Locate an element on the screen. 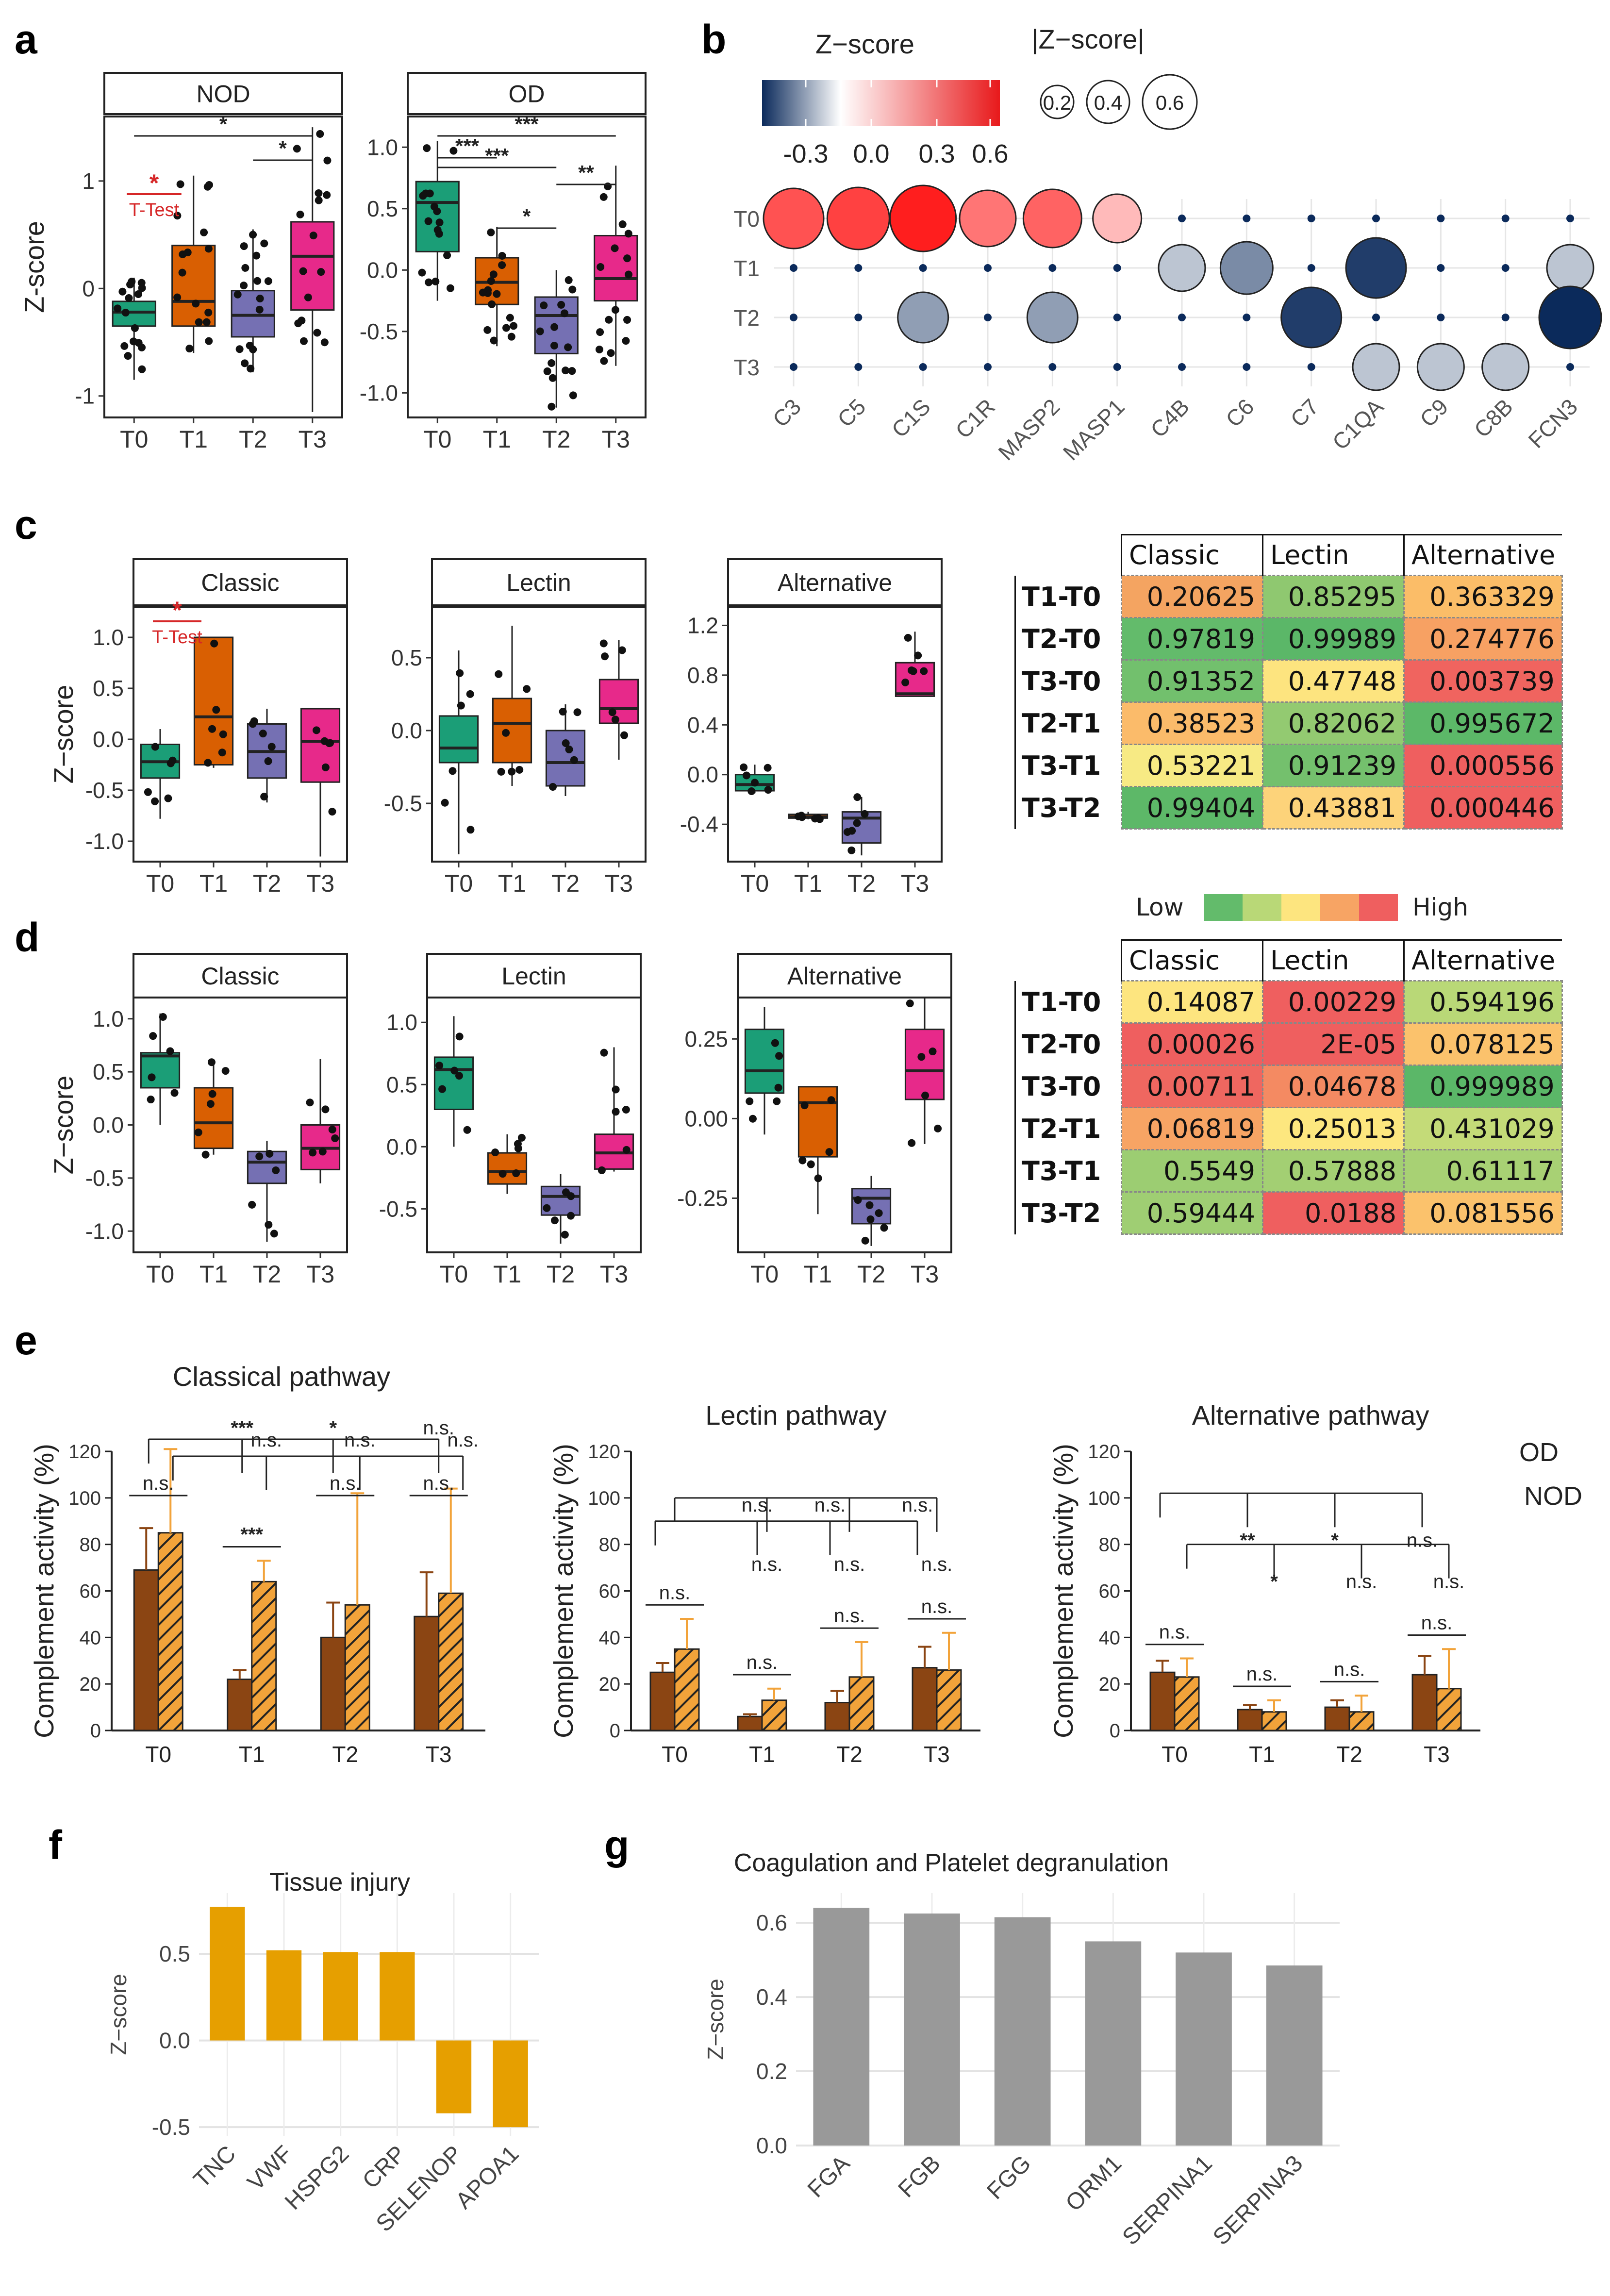  bar-FGG is located at coordinates (1023, 2032).